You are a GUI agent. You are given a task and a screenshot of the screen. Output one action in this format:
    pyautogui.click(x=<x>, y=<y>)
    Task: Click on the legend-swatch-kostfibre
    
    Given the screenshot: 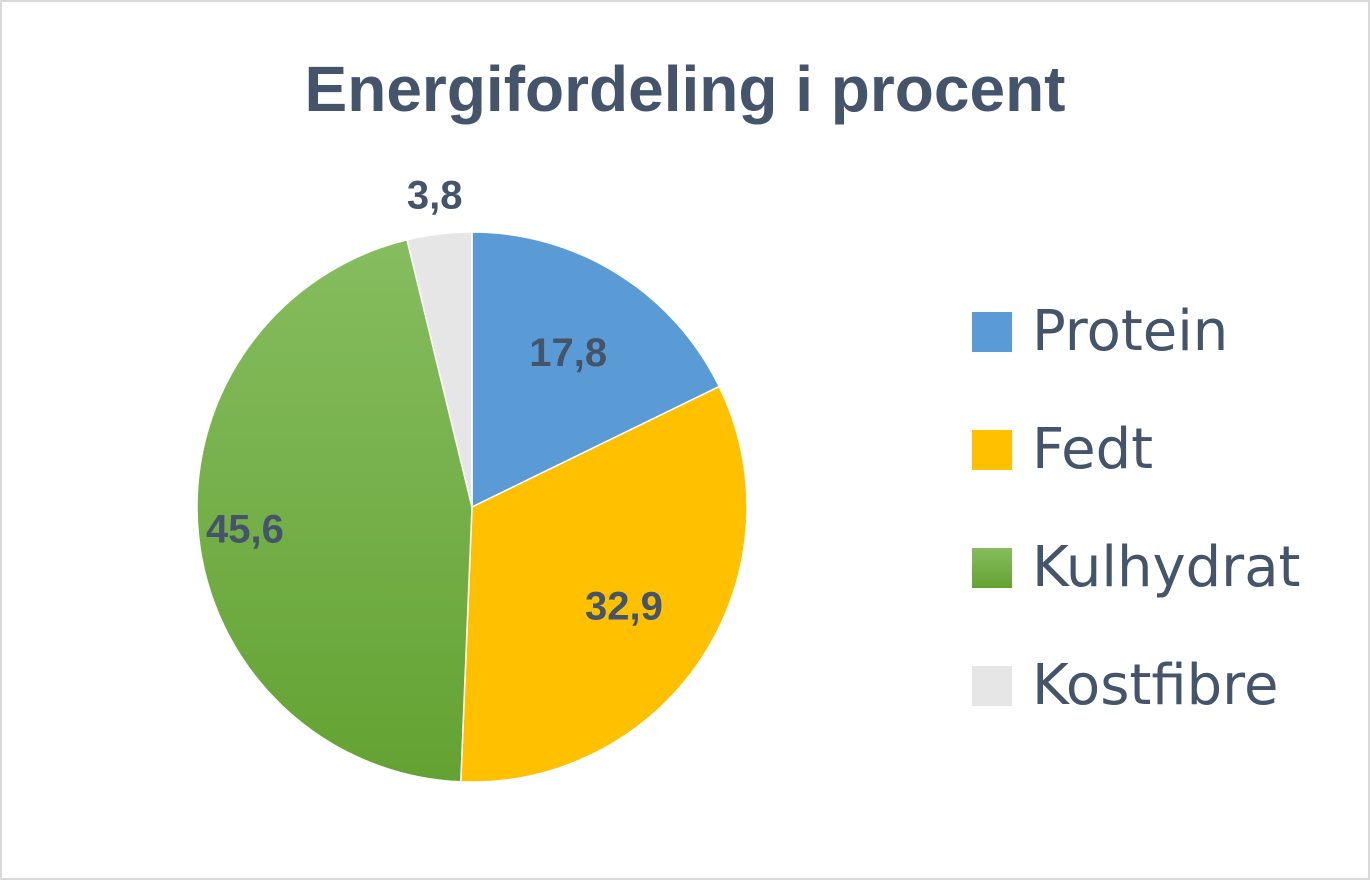 What is the action you would take?
    pyautogui.click(x=992, y=686)
    